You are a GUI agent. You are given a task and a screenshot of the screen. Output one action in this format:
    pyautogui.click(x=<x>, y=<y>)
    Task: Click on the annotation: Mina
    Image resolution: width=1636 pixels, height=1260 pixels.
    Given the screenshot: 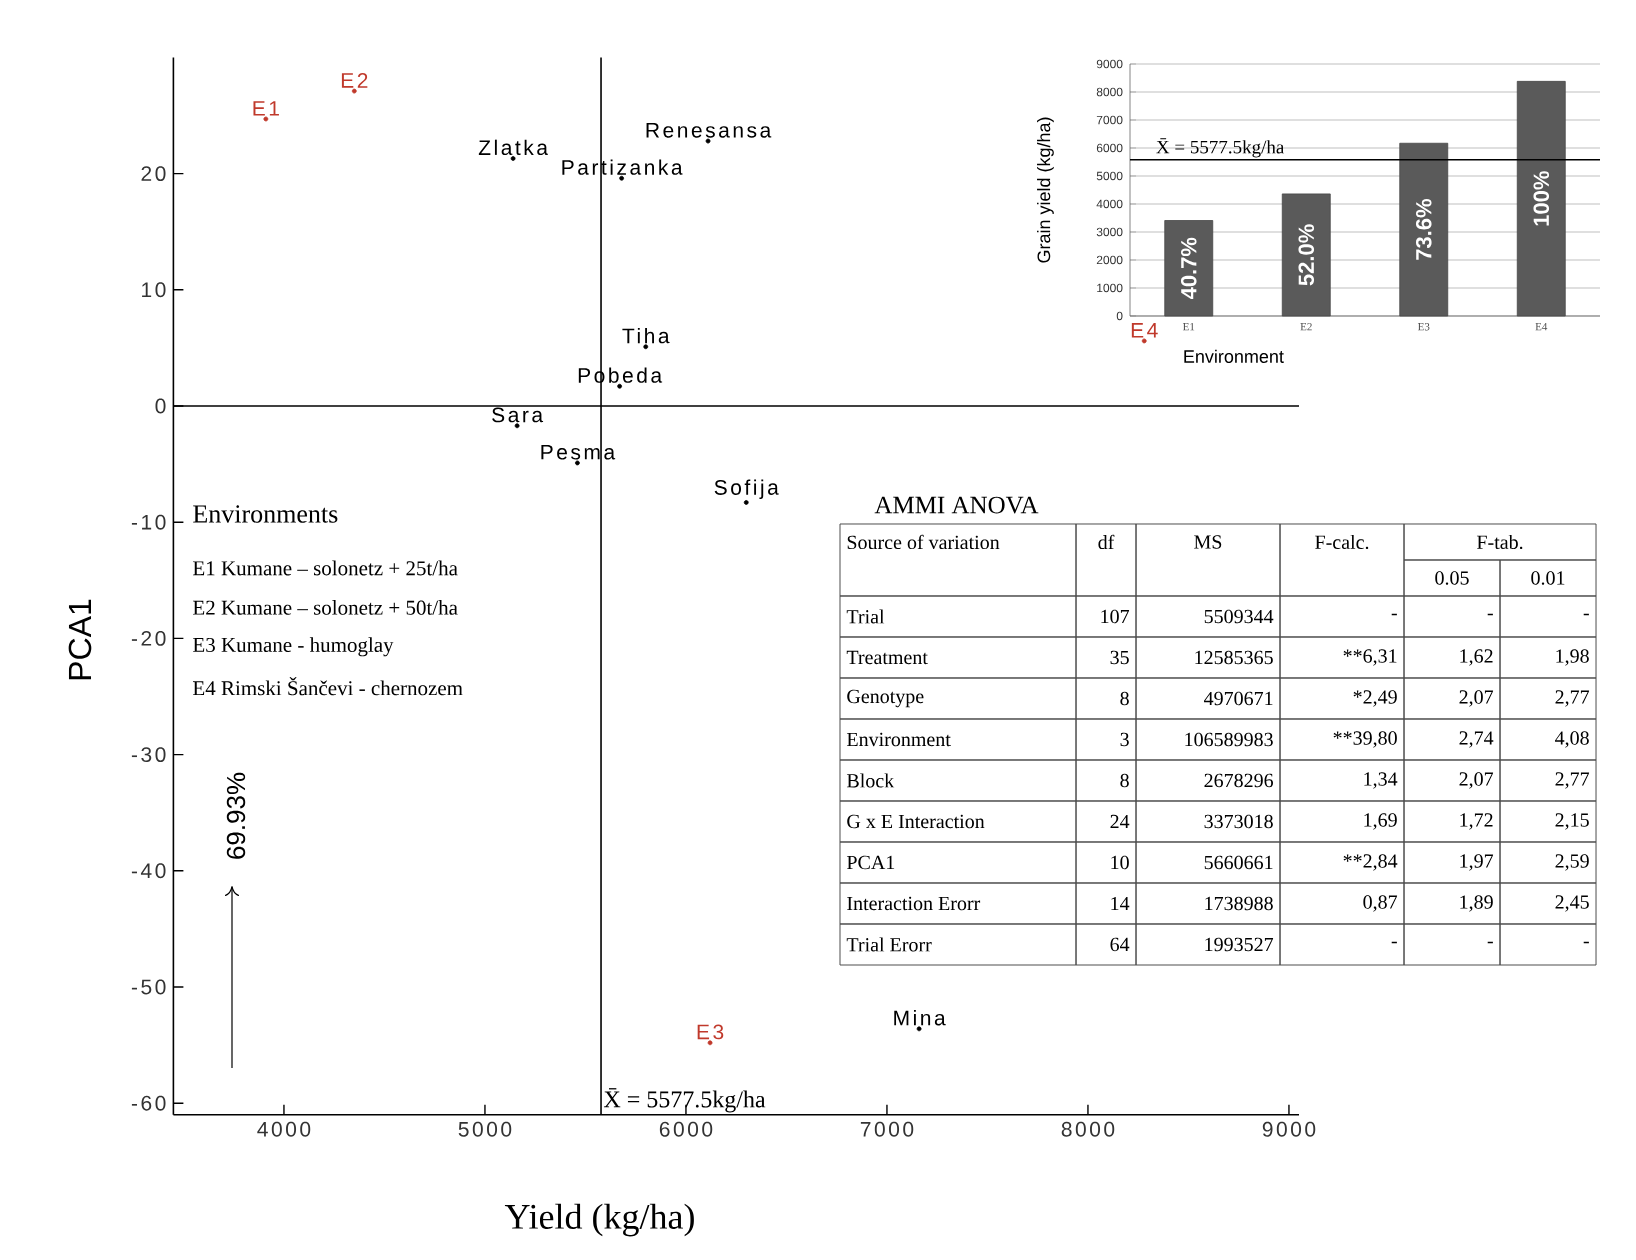 What is the action you would take?
    pyautogui.click(x=920, y=1017)
    